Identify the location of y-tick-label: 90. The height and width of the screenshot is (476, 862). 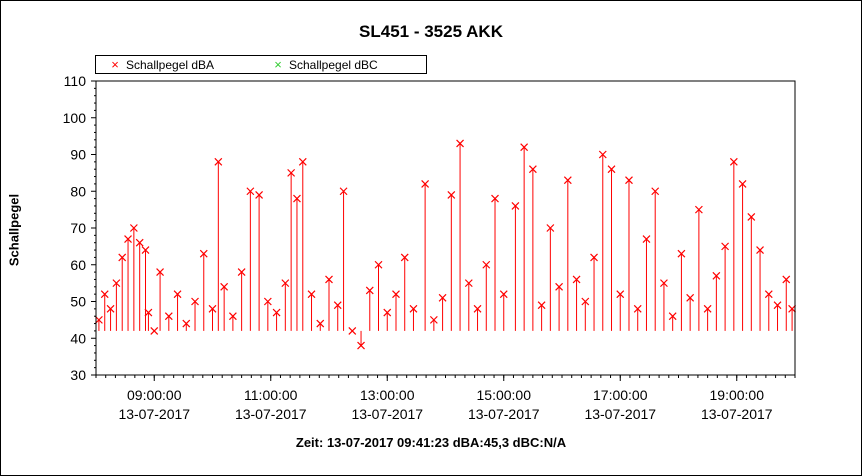
(78, 155).